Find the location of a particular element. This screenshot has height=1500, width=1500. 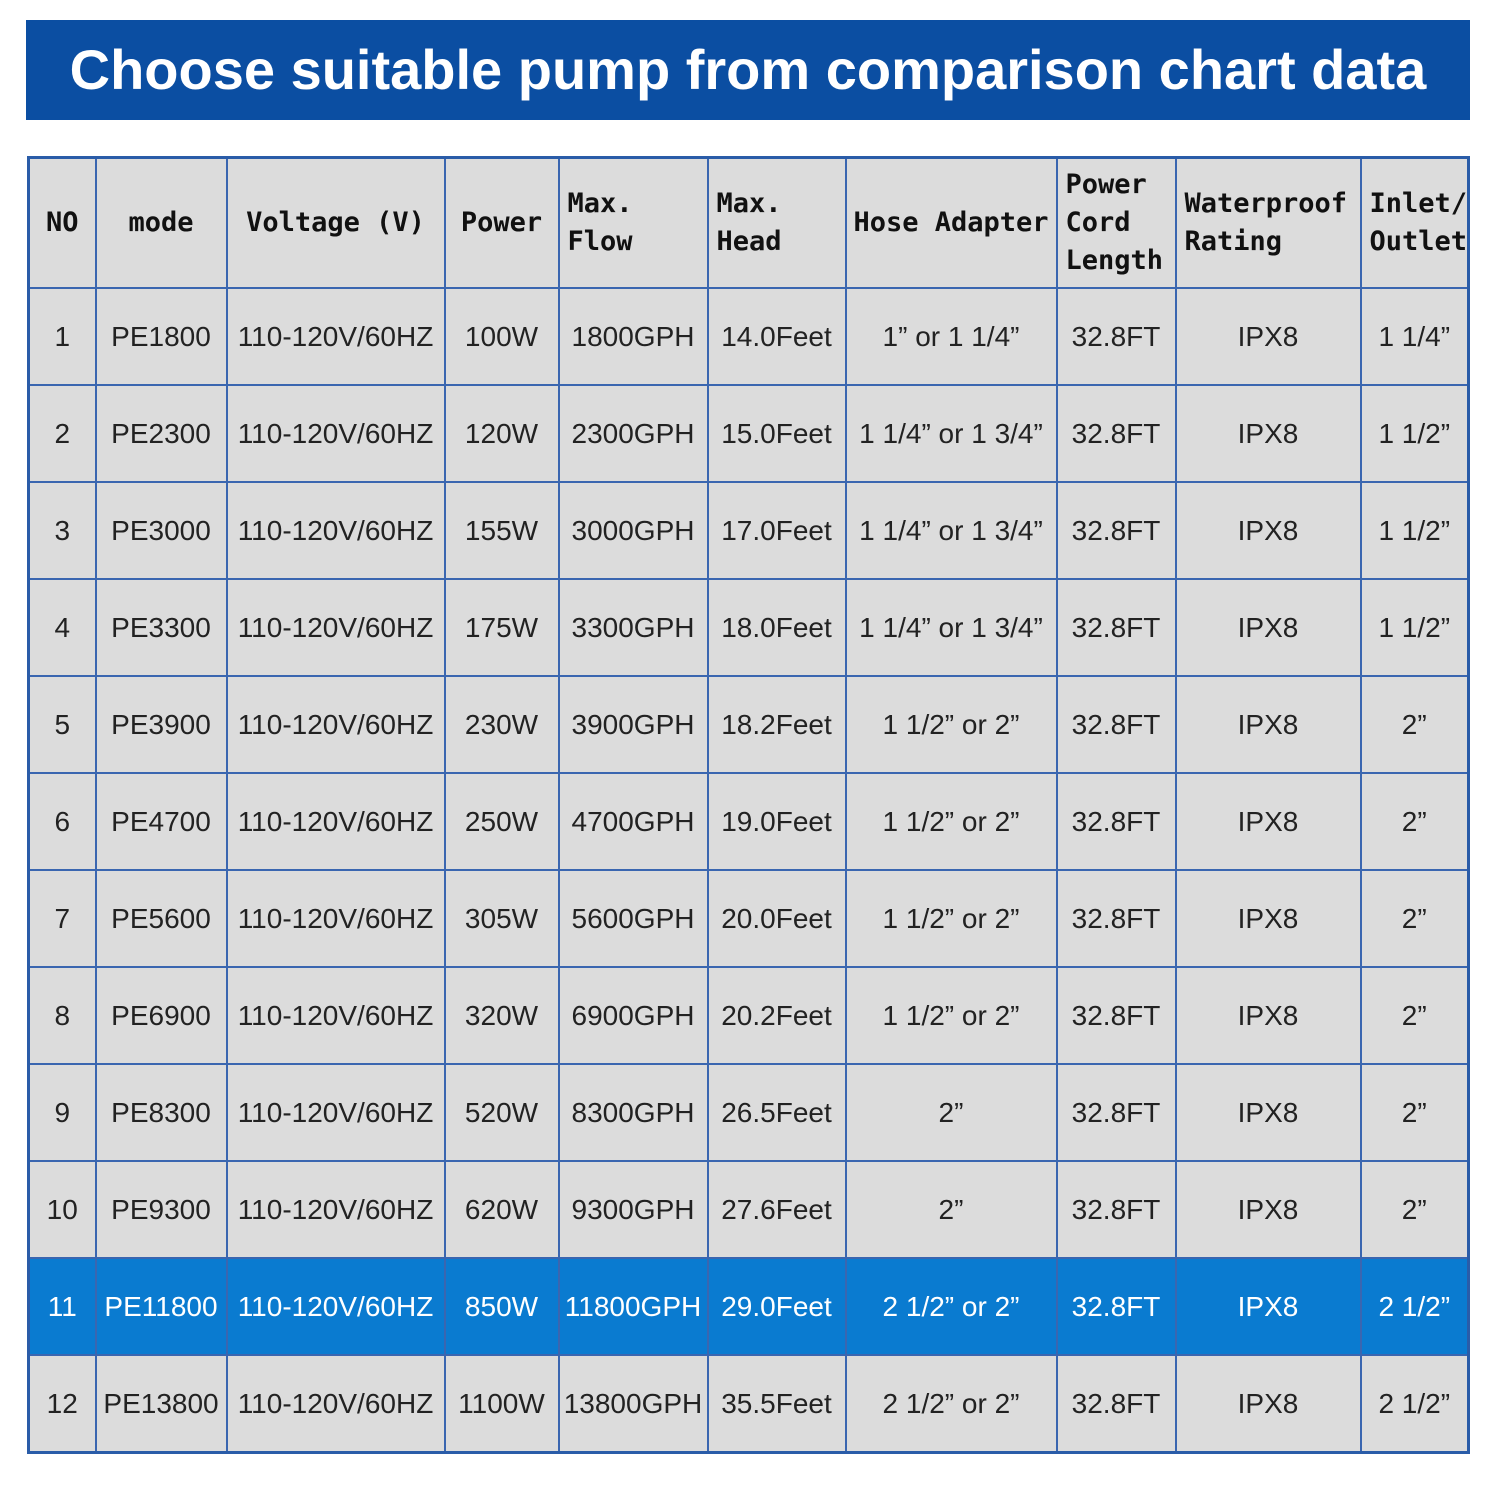

table-cell: 175W is located at coordinates (501, 627).